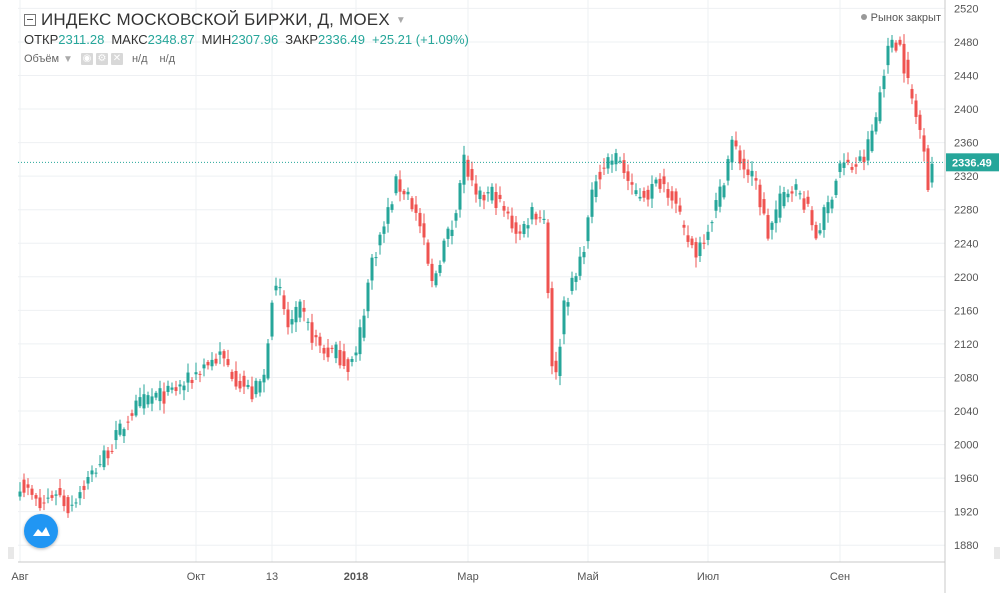 The image size is (1003, 593). I want to click on time-tick-label: Авг, so click(19, 577).